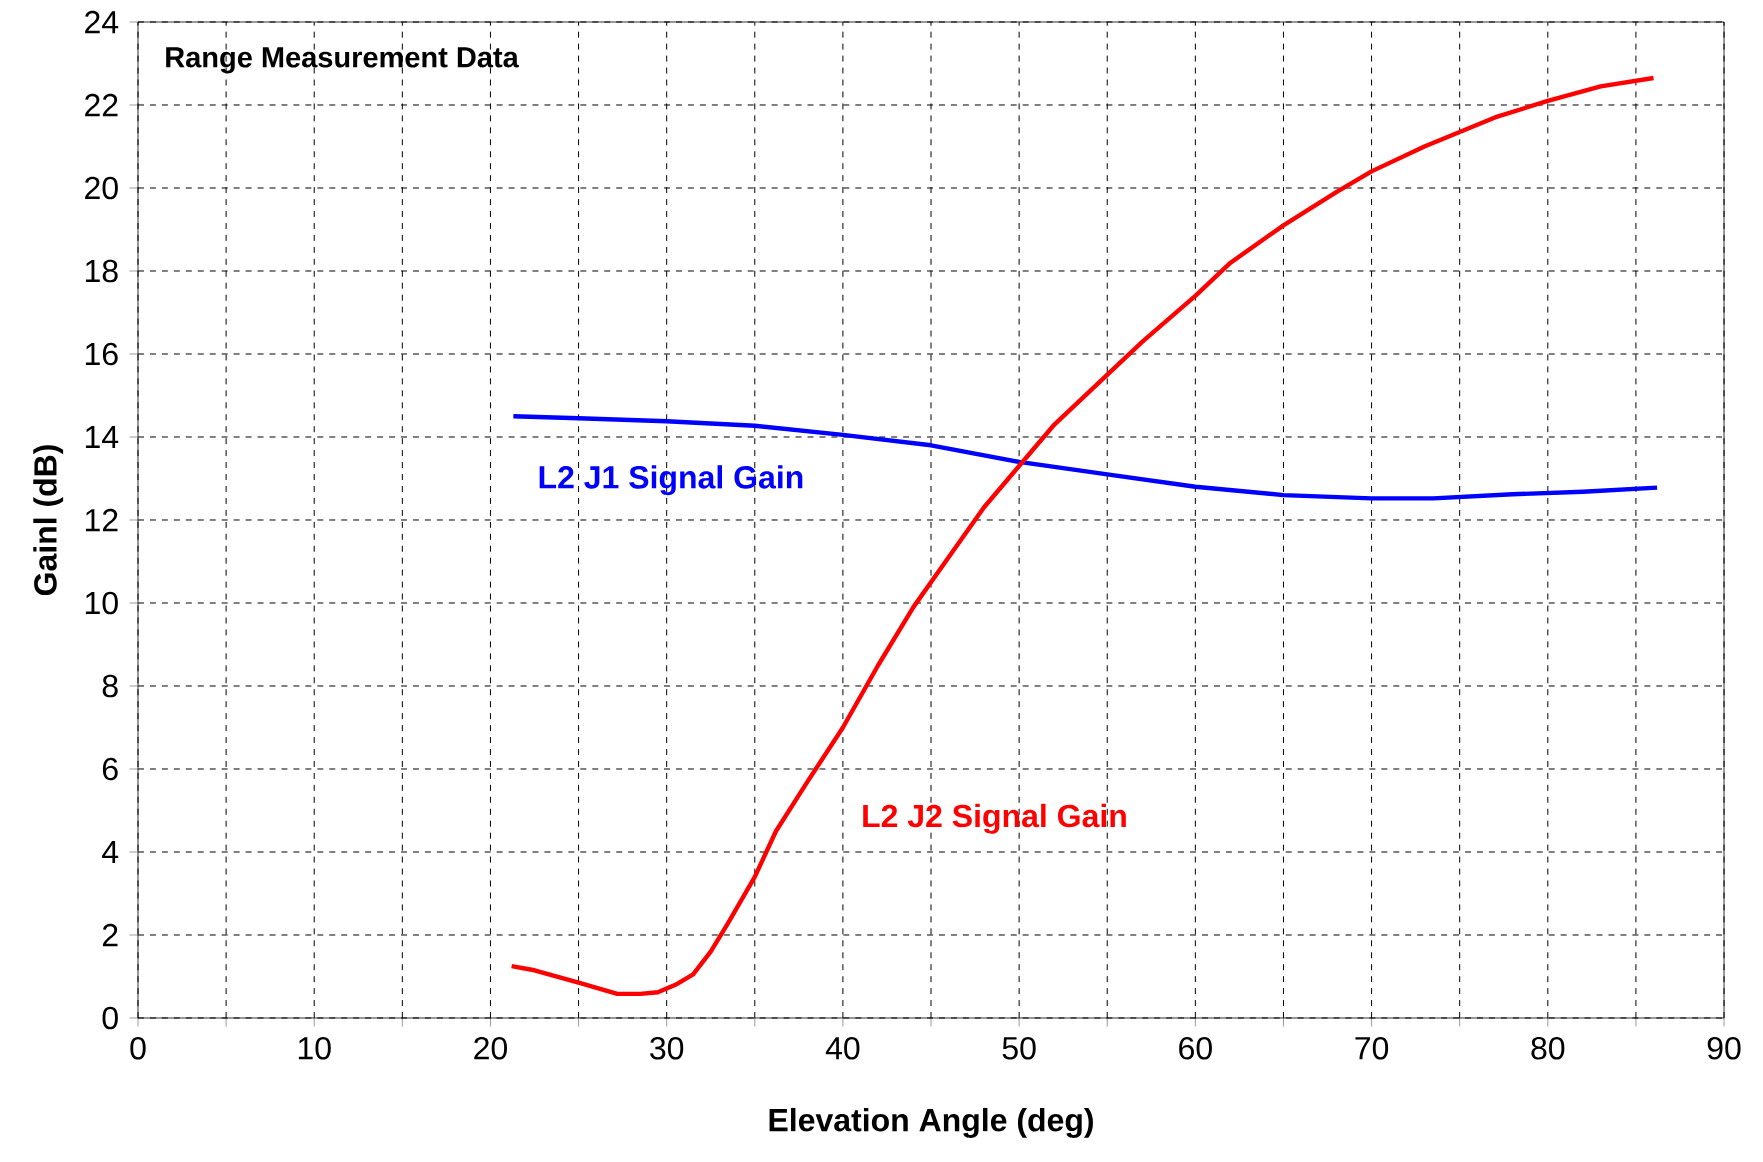 The width and height of the screenshot is (1763, 1162). Describe the element at coordinates (101, 188) in the screenshot. I see `y-tick-label: 20` at that location.